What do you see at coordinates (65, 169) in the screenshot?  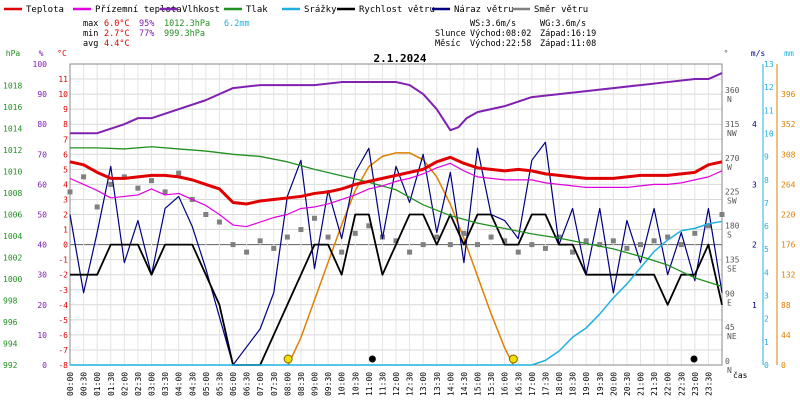 I see `temp-tick-label: 5` at bounding box center [65, 169].